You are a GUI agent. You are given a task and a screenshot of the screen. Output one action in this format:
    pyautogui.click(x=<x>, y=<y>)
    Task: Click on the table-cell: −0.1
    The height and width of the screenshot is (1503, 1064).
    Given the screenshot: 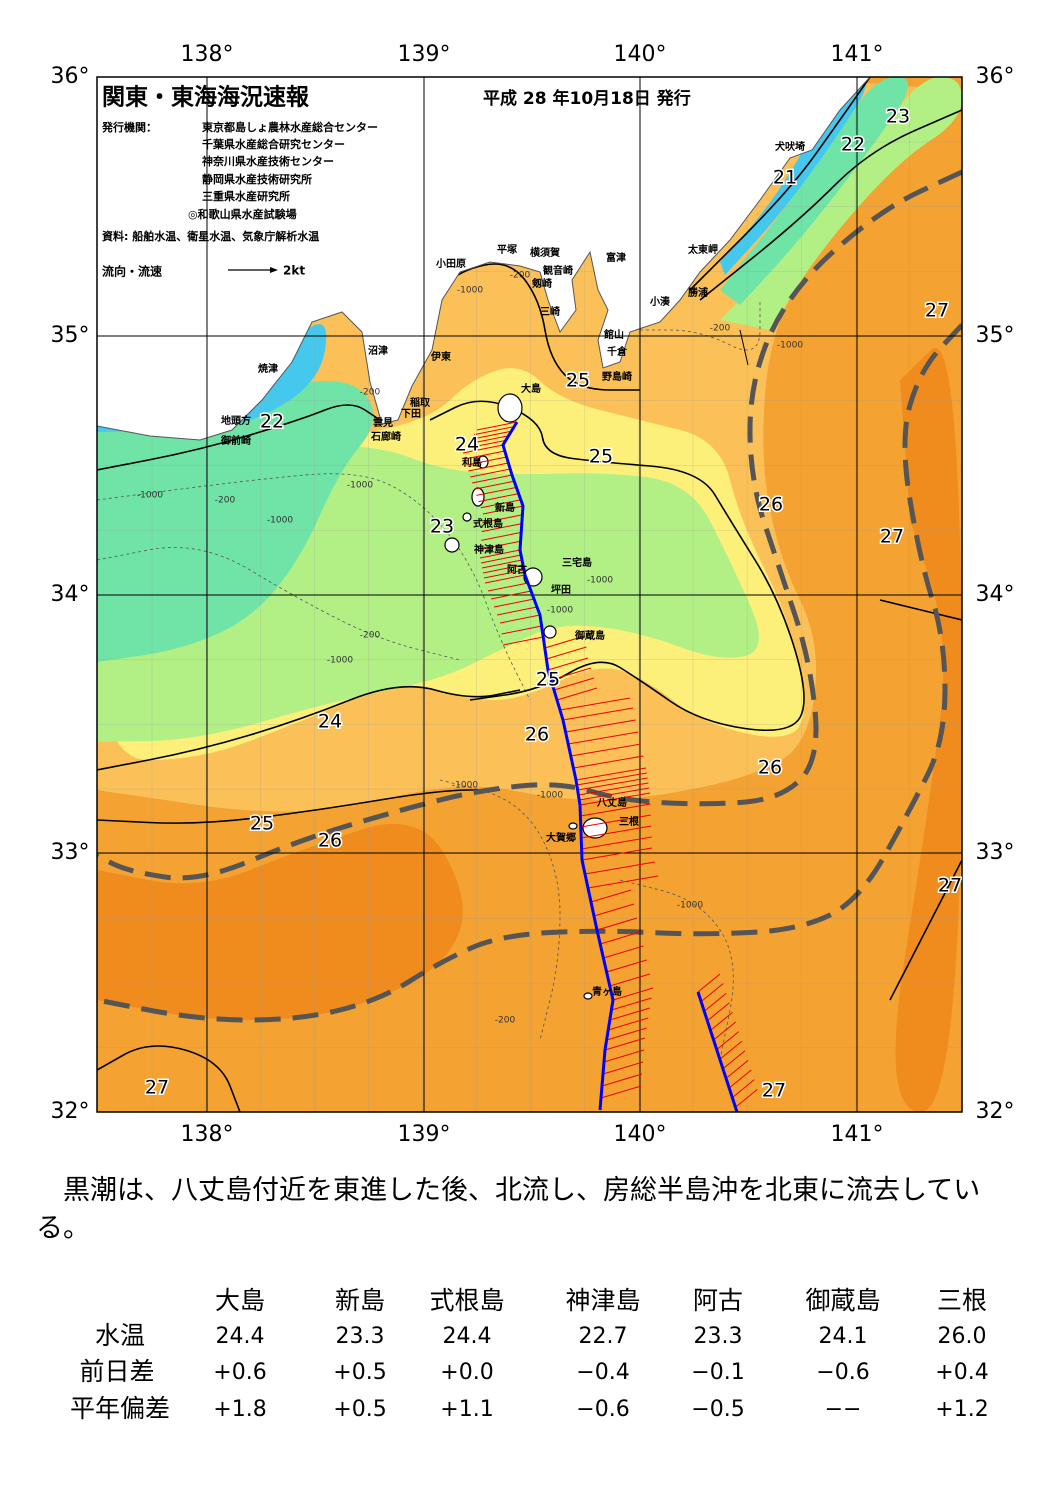 What is the action you would take?
    pyautogui.click(x=717, y=1372)
    